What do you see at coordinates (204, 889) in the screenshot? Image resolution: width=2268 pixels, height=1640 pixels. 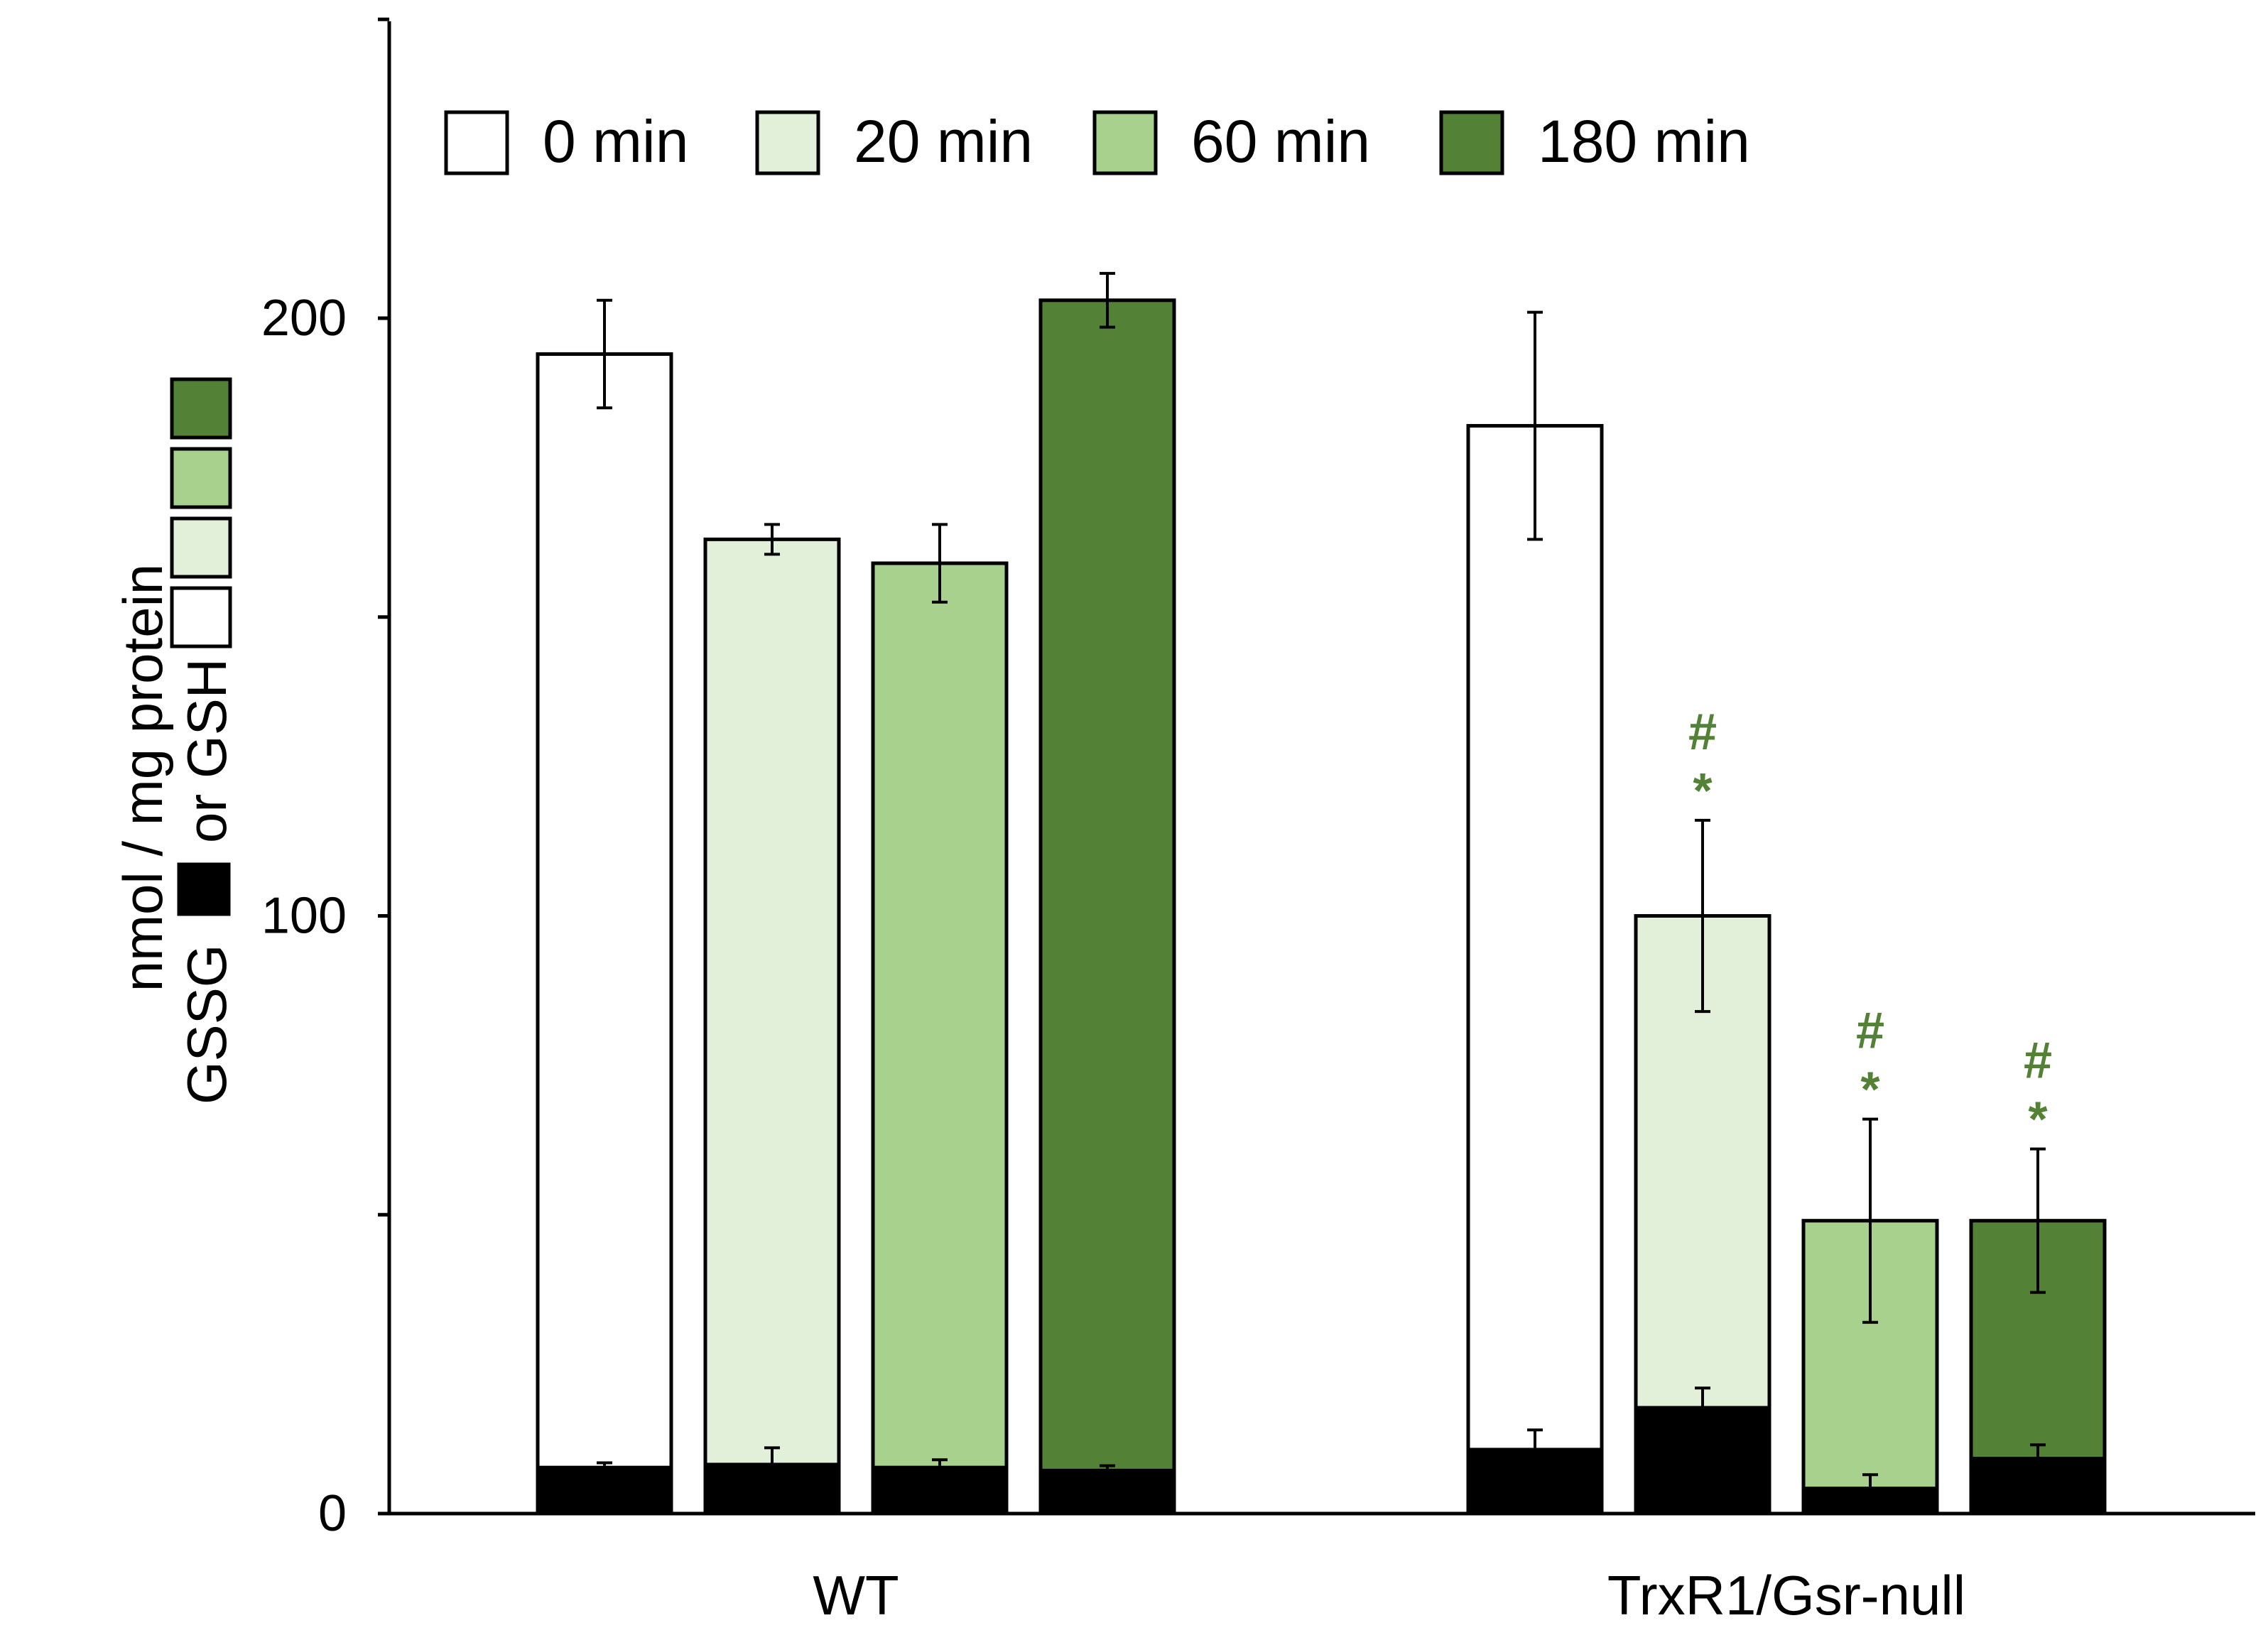 I see `ylabel-gssg-swatch` at bounding box center [204, 889].